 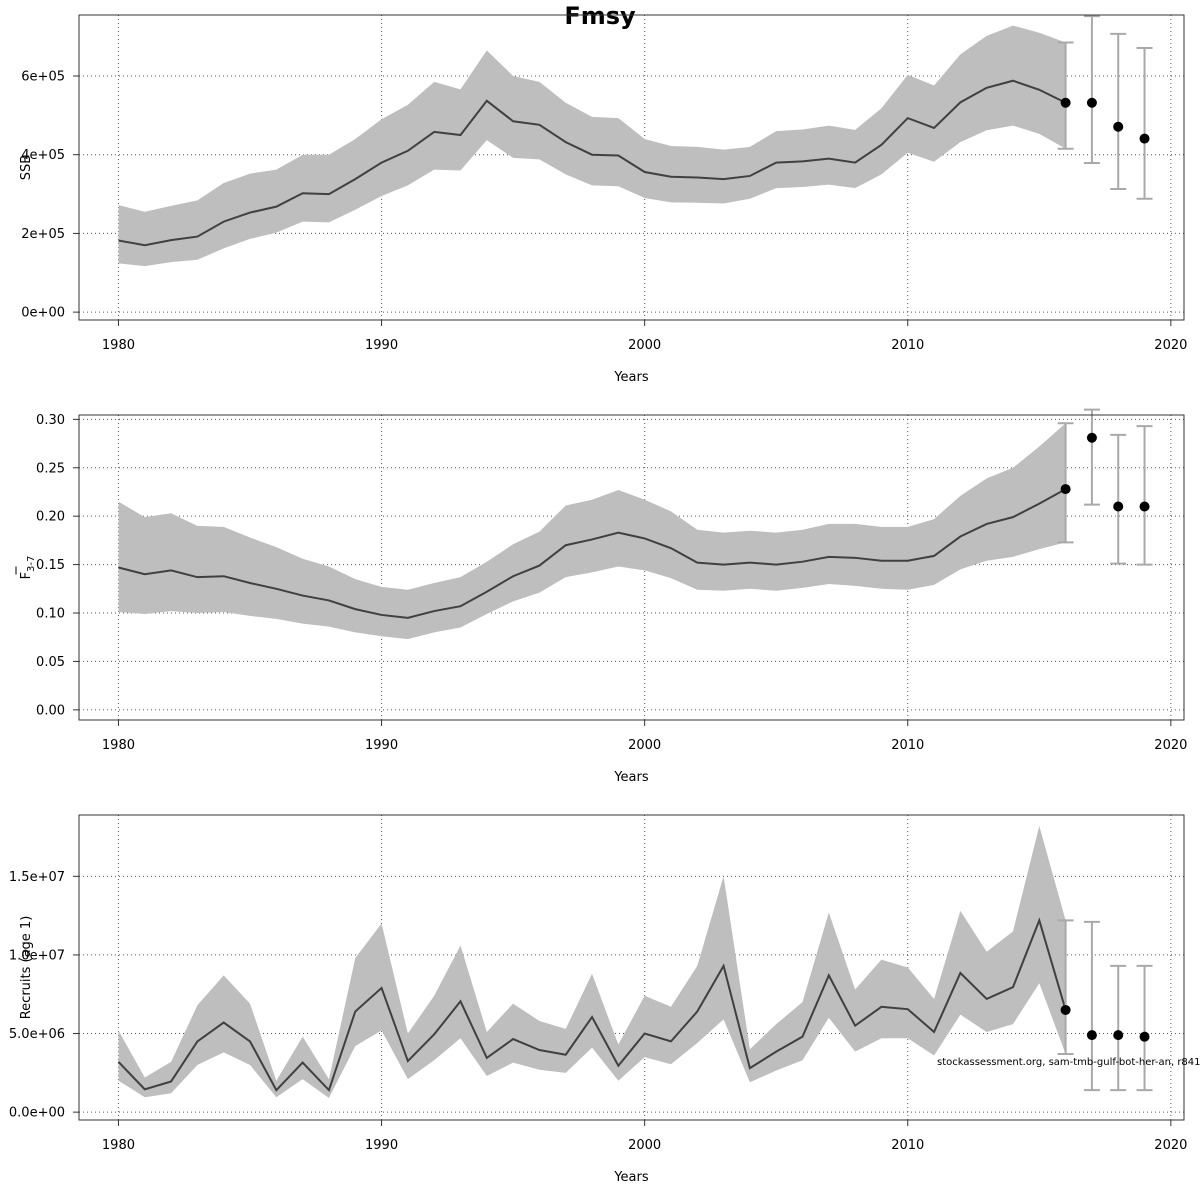 What do you see at coordinates (50, 517) in the screenshot?
I see `y-tick-label: 0.20` at bounding box center [50, 517].